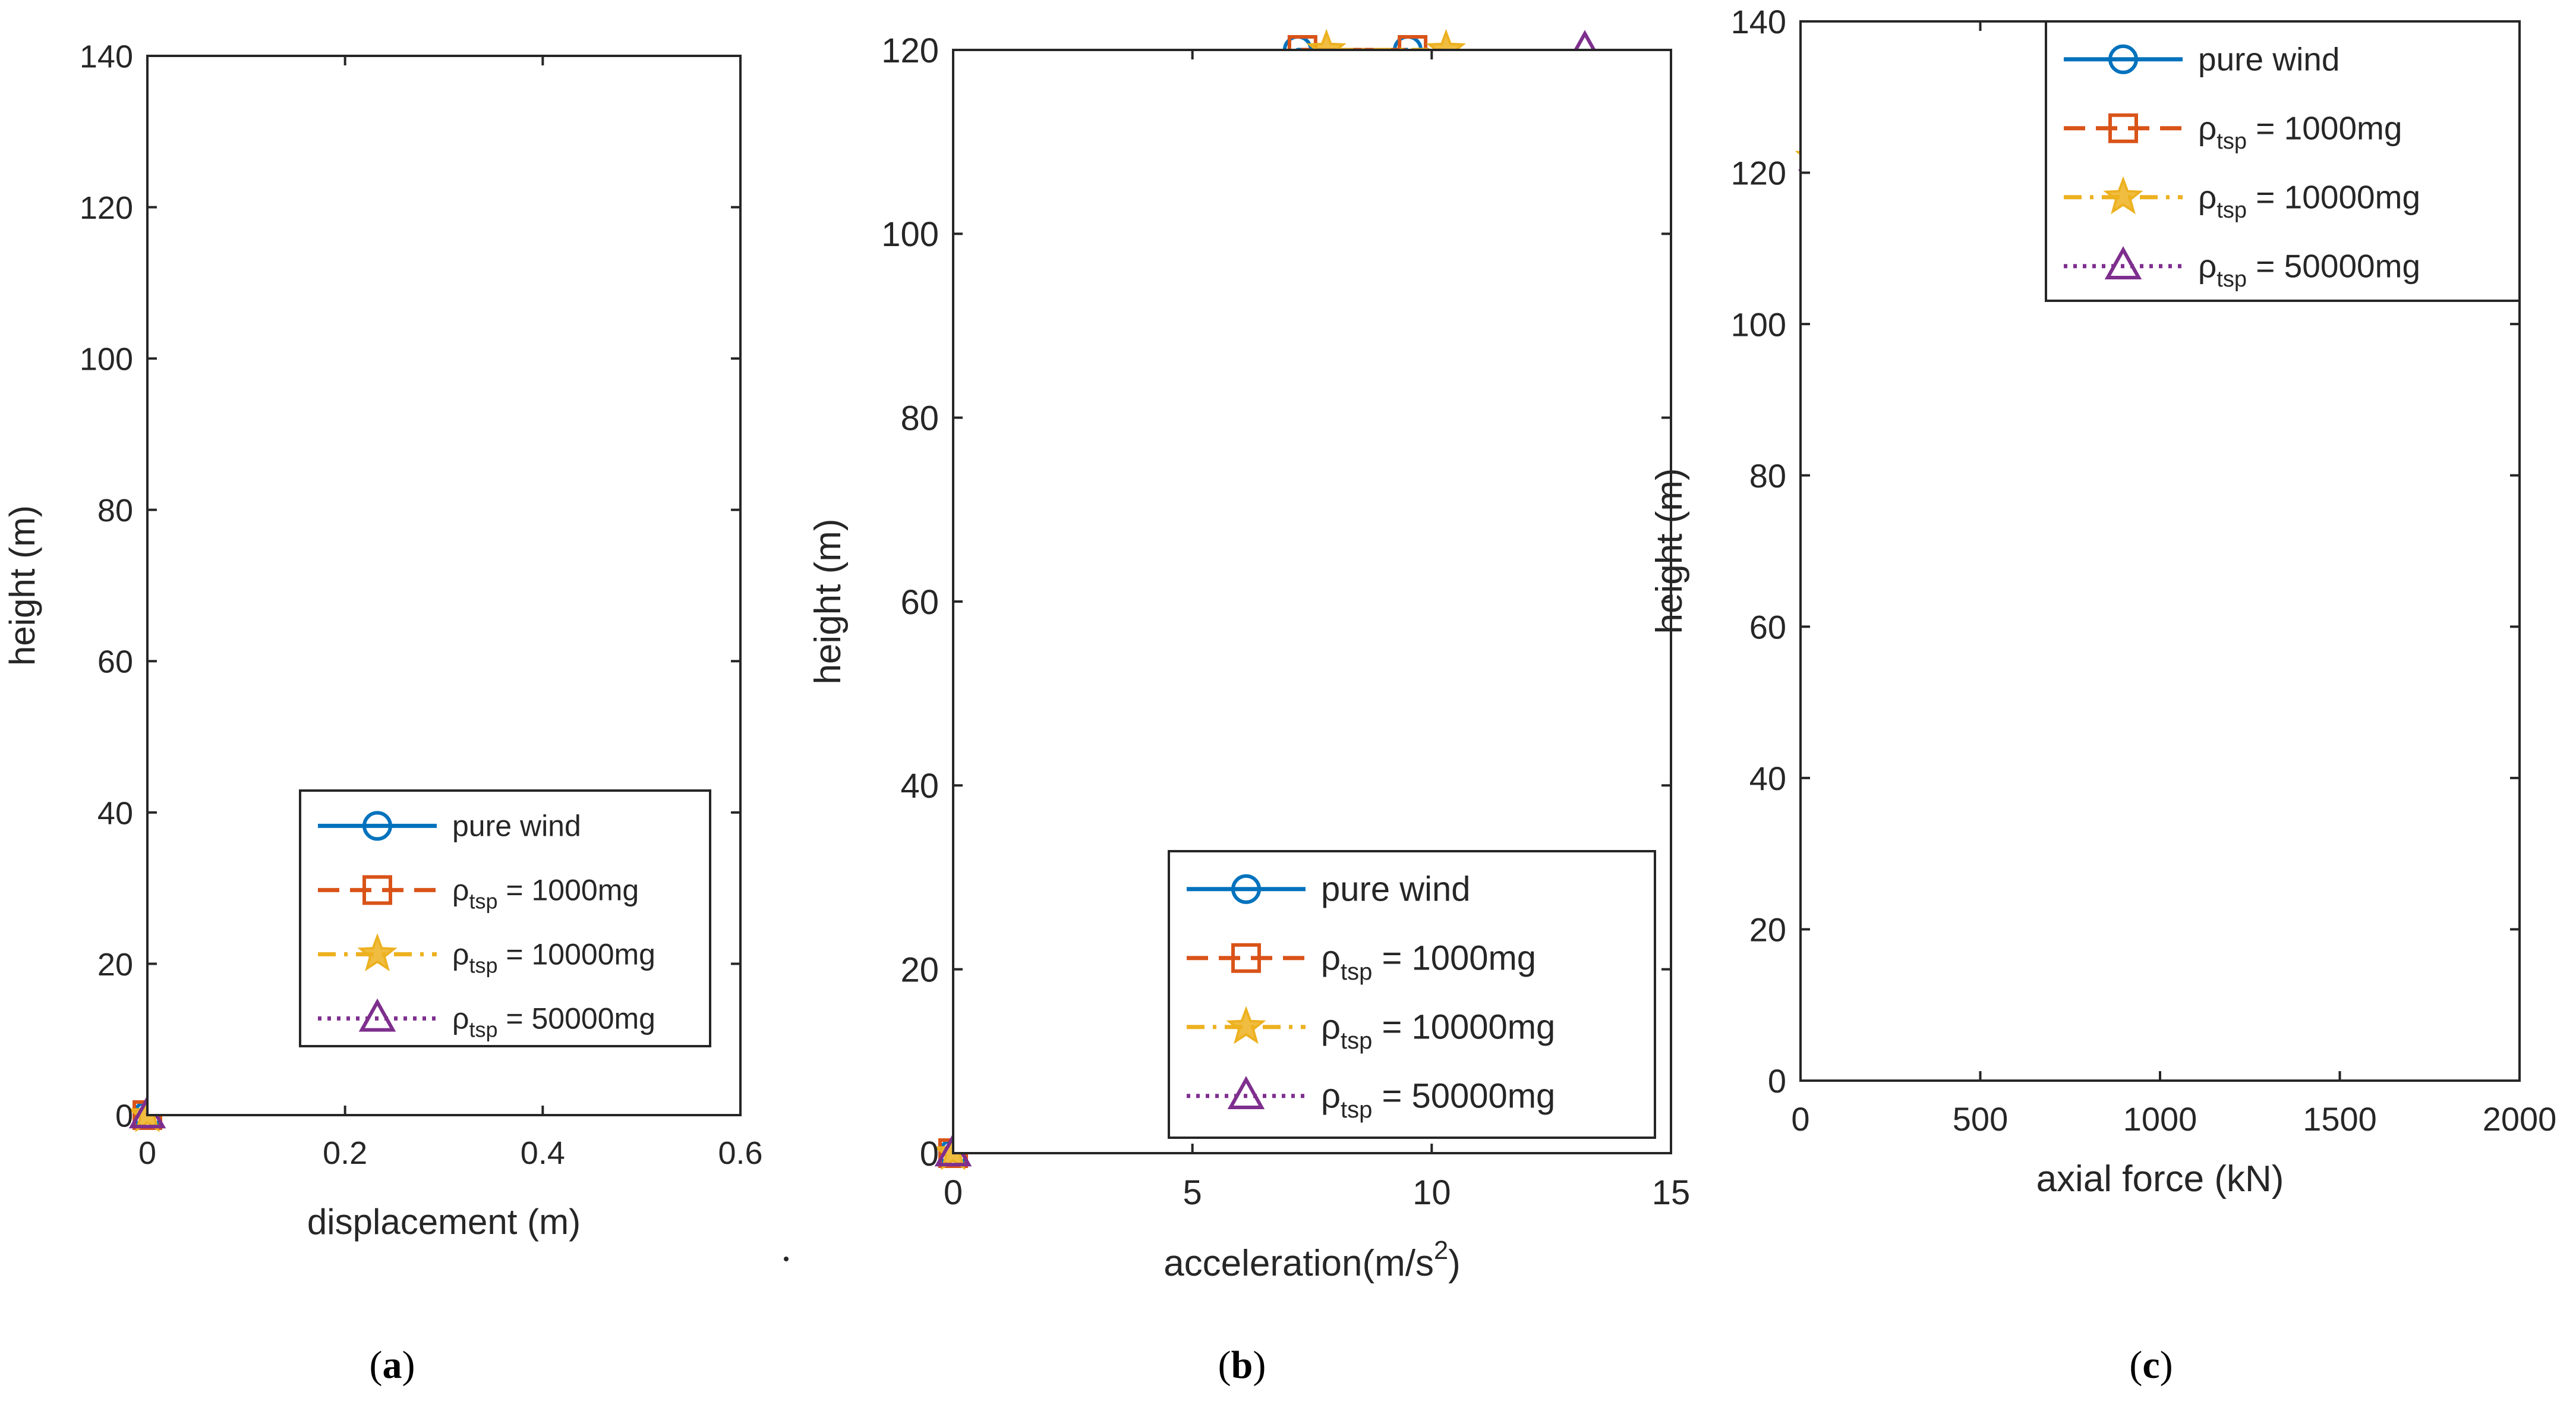 Image resolution: width=2576 pixels, height=1404 pixels. I want to click on x-axis-label: acceleration(m/s2), so click(1313, 1260).